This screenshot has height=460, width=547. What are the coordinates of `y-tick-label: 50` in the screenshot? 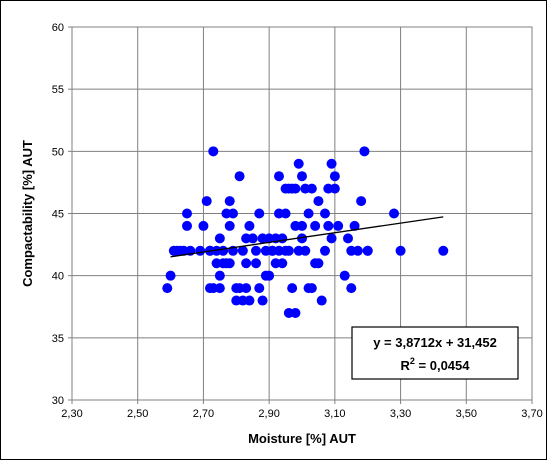 It's located at (58, 152).